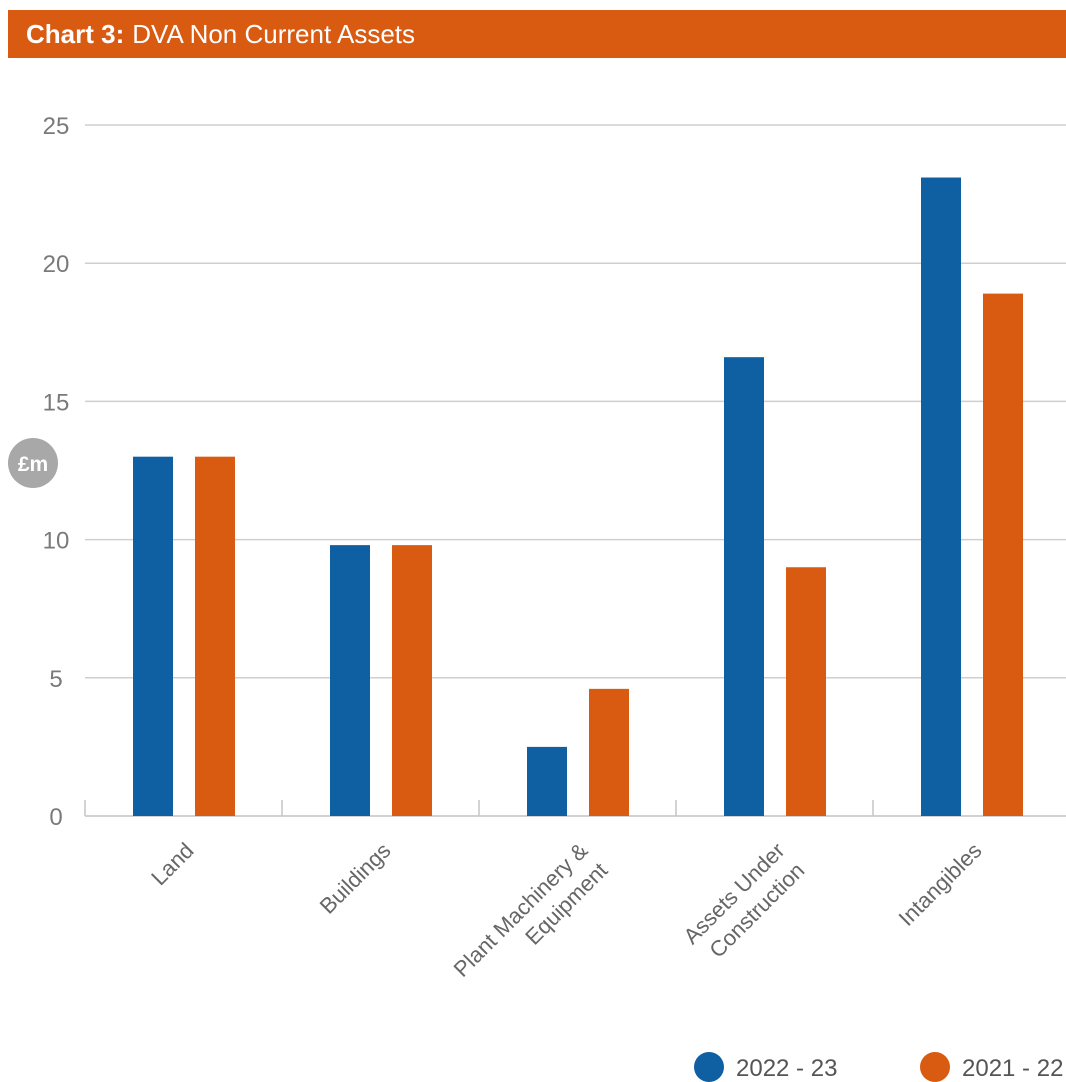  What do you see at coordinates (1012, 1068) in the screenshot?
I see `legend-label: 2021 - 22` at bounding box center [1012, 1068].